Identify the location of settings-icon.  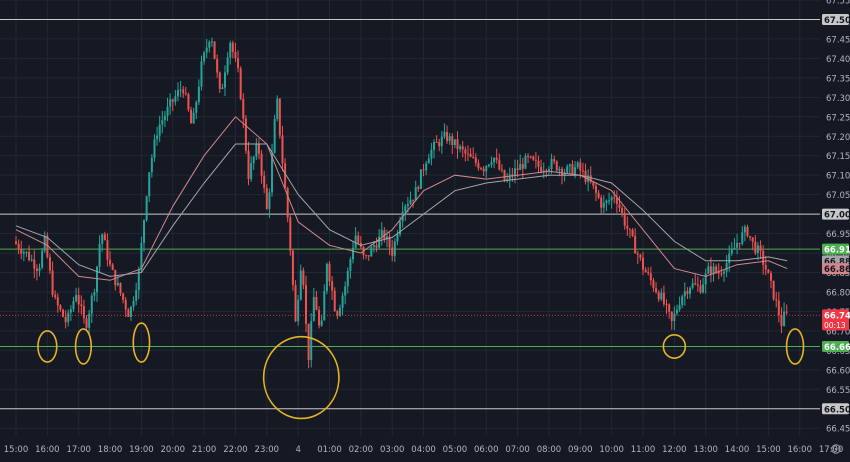
(836, 449).